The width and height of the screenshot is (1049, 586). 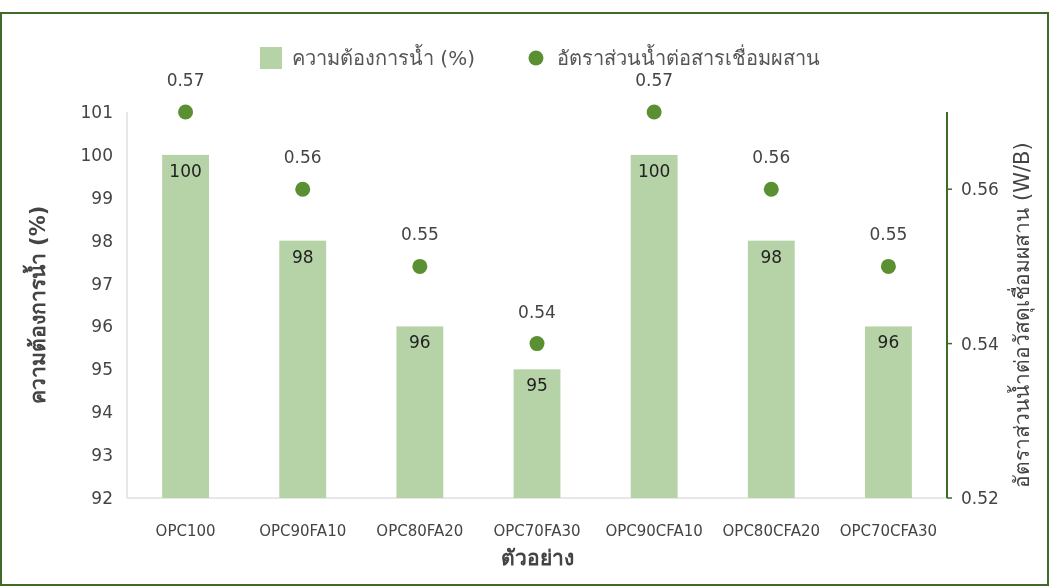 I want to click on y2-axis-title: อัตราส่วนน้ำต่อวัสดุเชื่อมผสาน (W/B), so click(x=1021, y=315).